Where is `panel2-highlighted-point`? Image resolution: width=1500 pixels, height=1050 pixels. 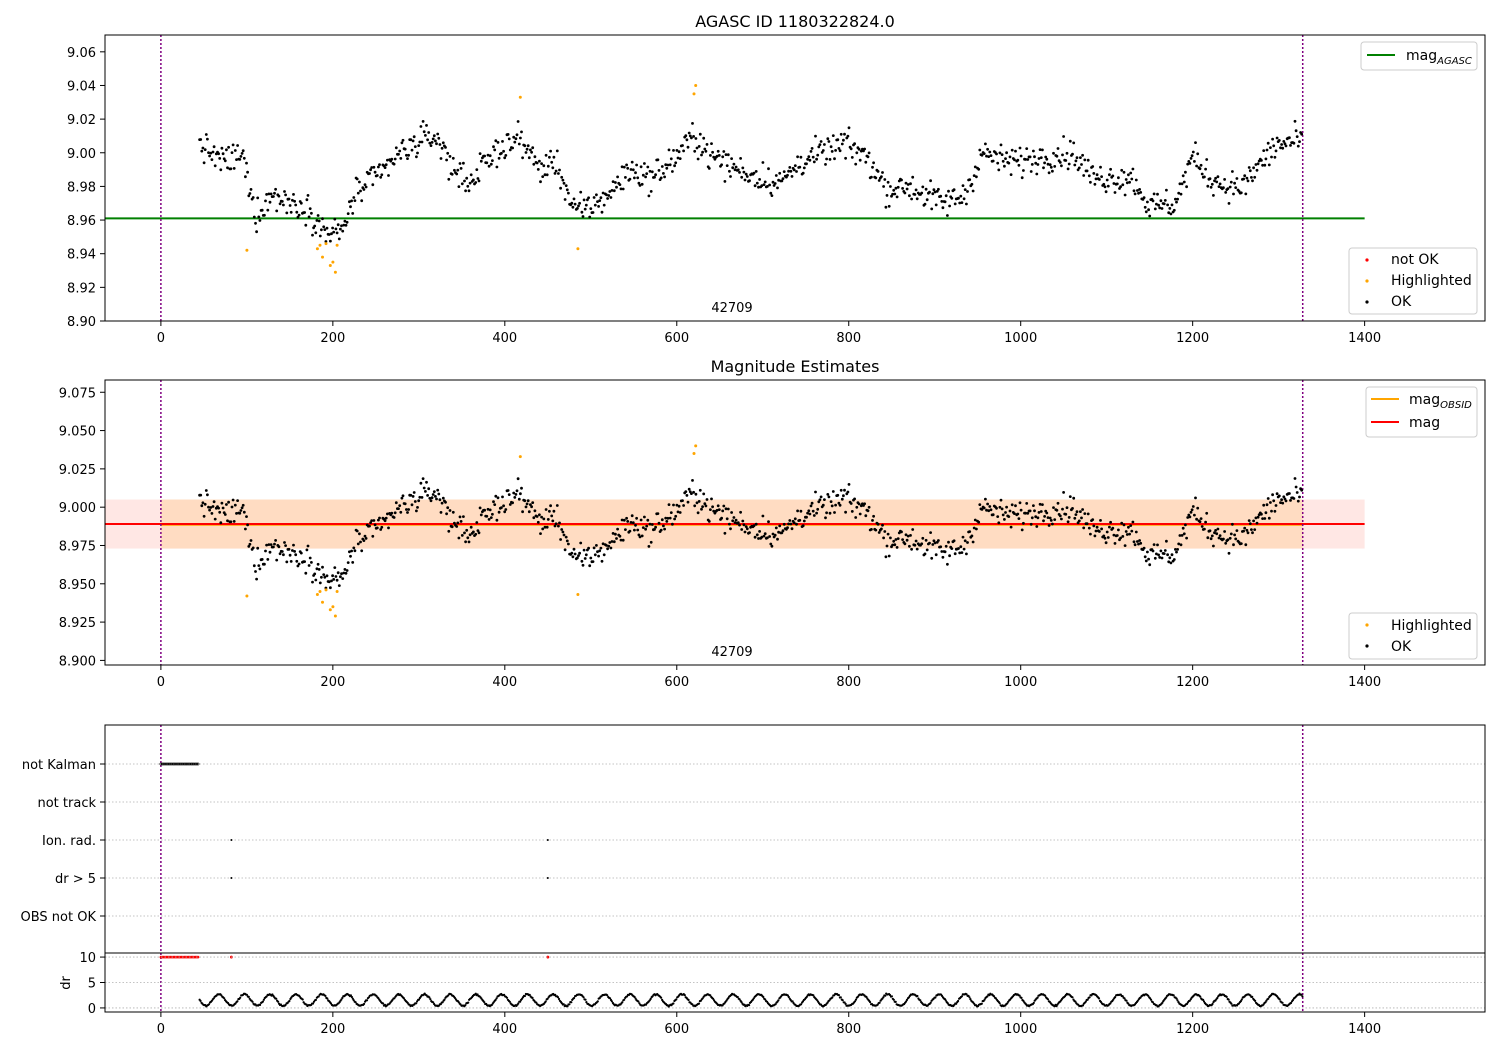
panel2-highlighted-point is located at coordinates (322, 602).